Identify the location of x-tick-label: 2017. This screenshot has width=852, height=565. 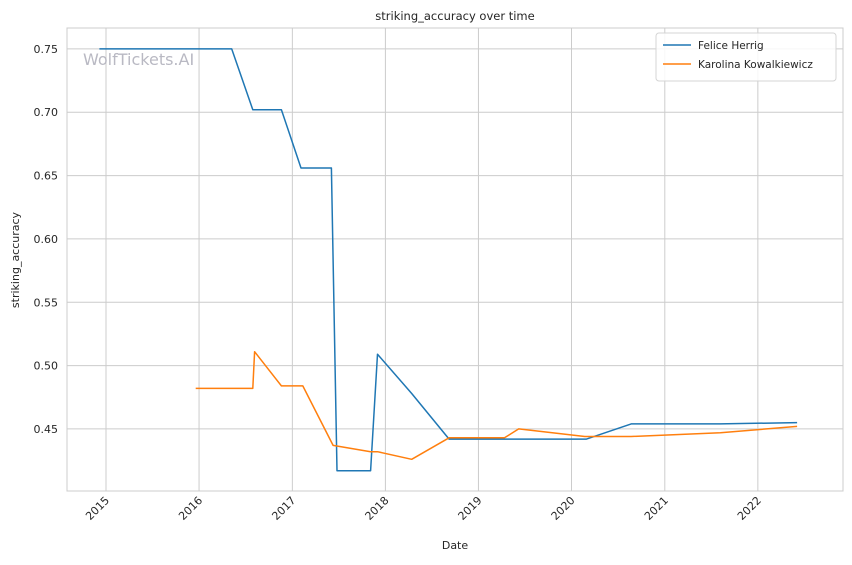
(283, 508).